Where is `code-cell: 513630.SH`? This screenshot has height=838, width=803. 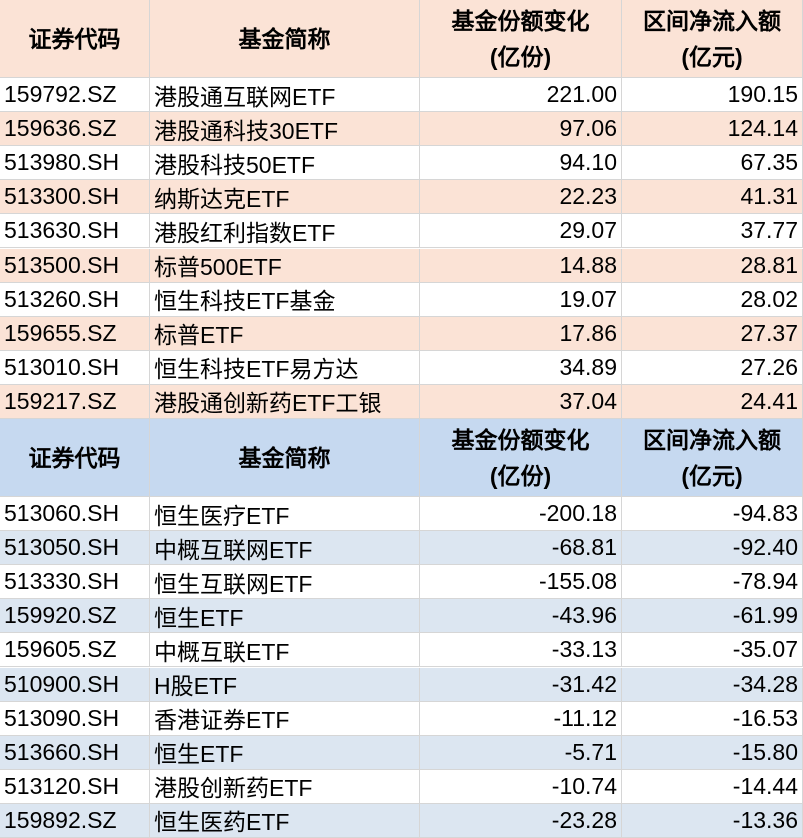 code-cell: 513630.SH is located at coordinates (75, 231).